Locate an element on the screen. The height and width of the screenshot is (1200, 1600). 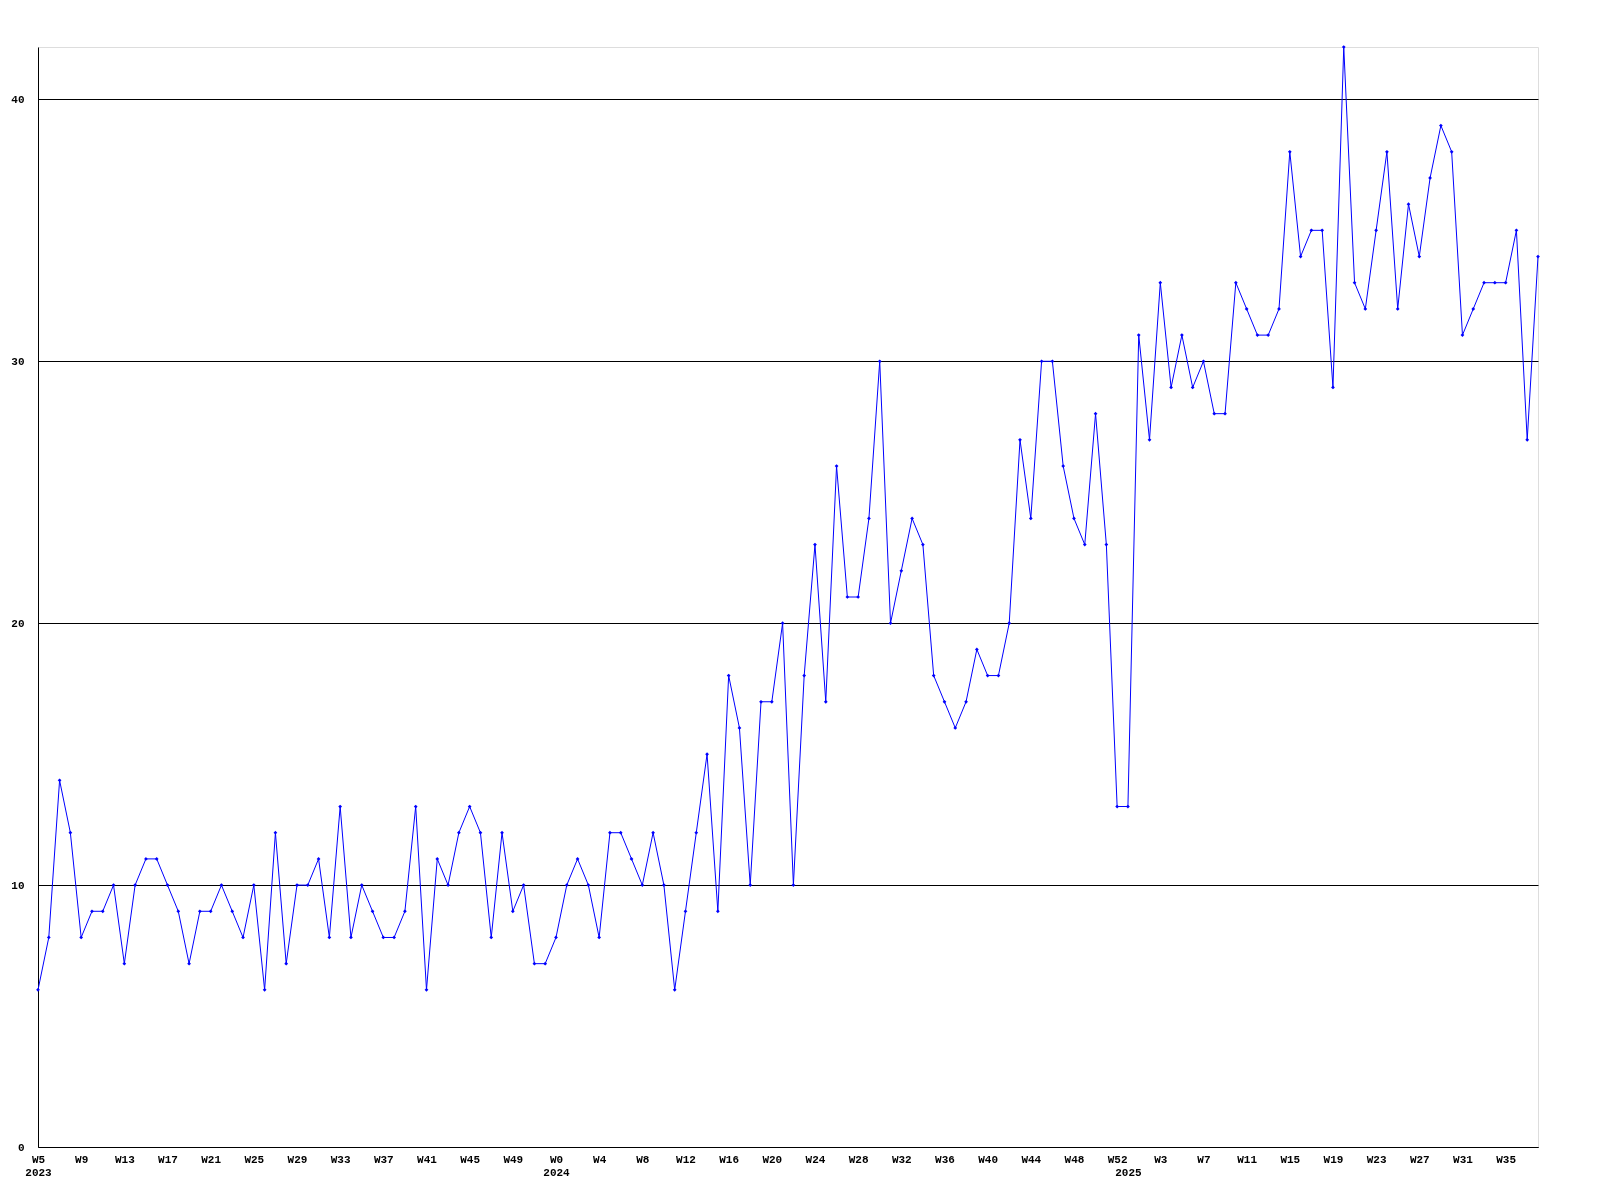
x-tick-label: W49 is located at coordinates (513, 1159).